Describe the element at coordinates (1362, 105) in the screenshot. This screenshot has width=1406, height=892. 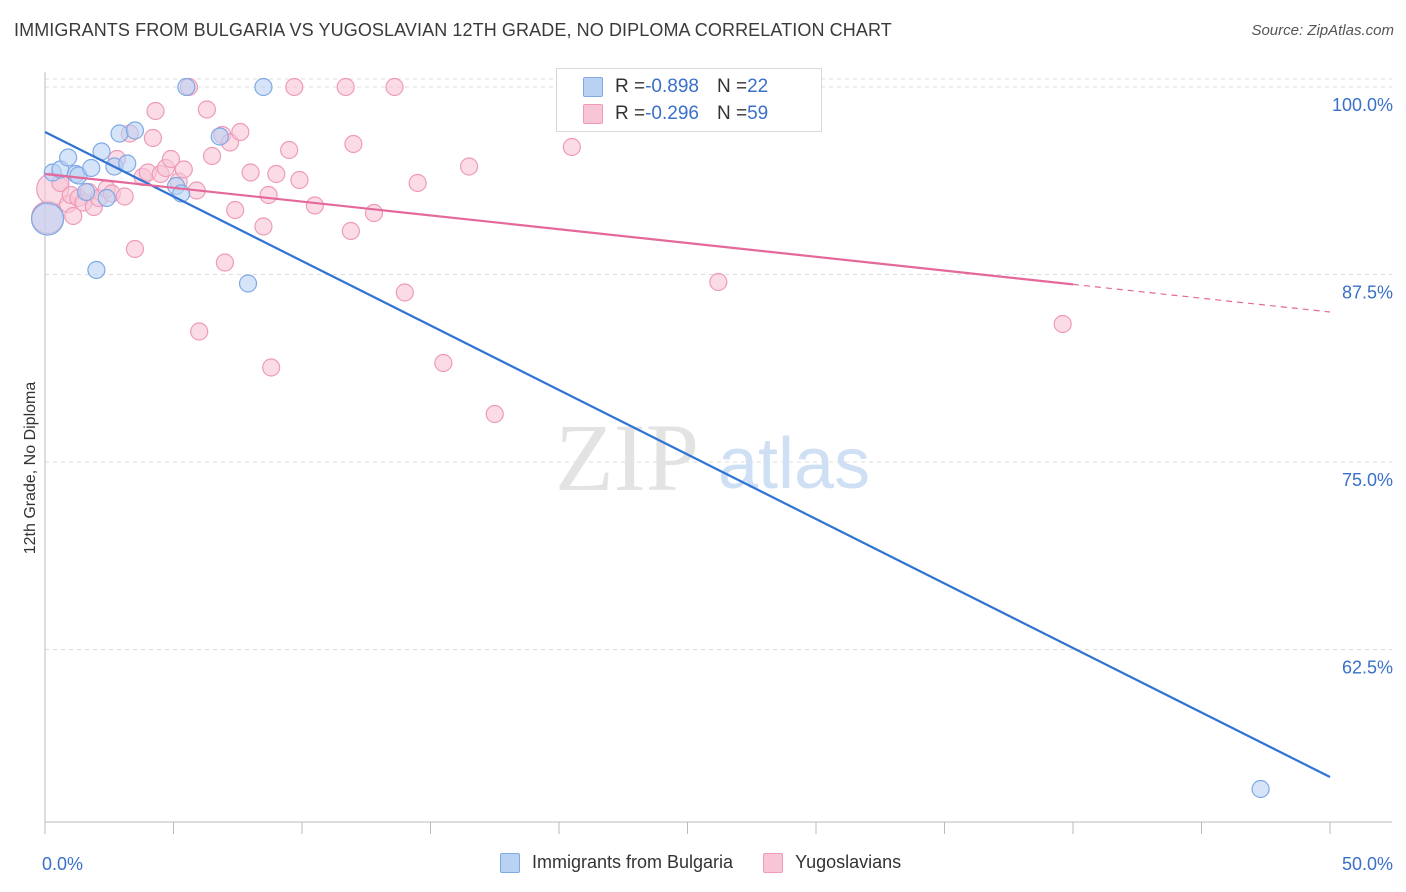
I see `y-tick-label: 100.0%` at that location.